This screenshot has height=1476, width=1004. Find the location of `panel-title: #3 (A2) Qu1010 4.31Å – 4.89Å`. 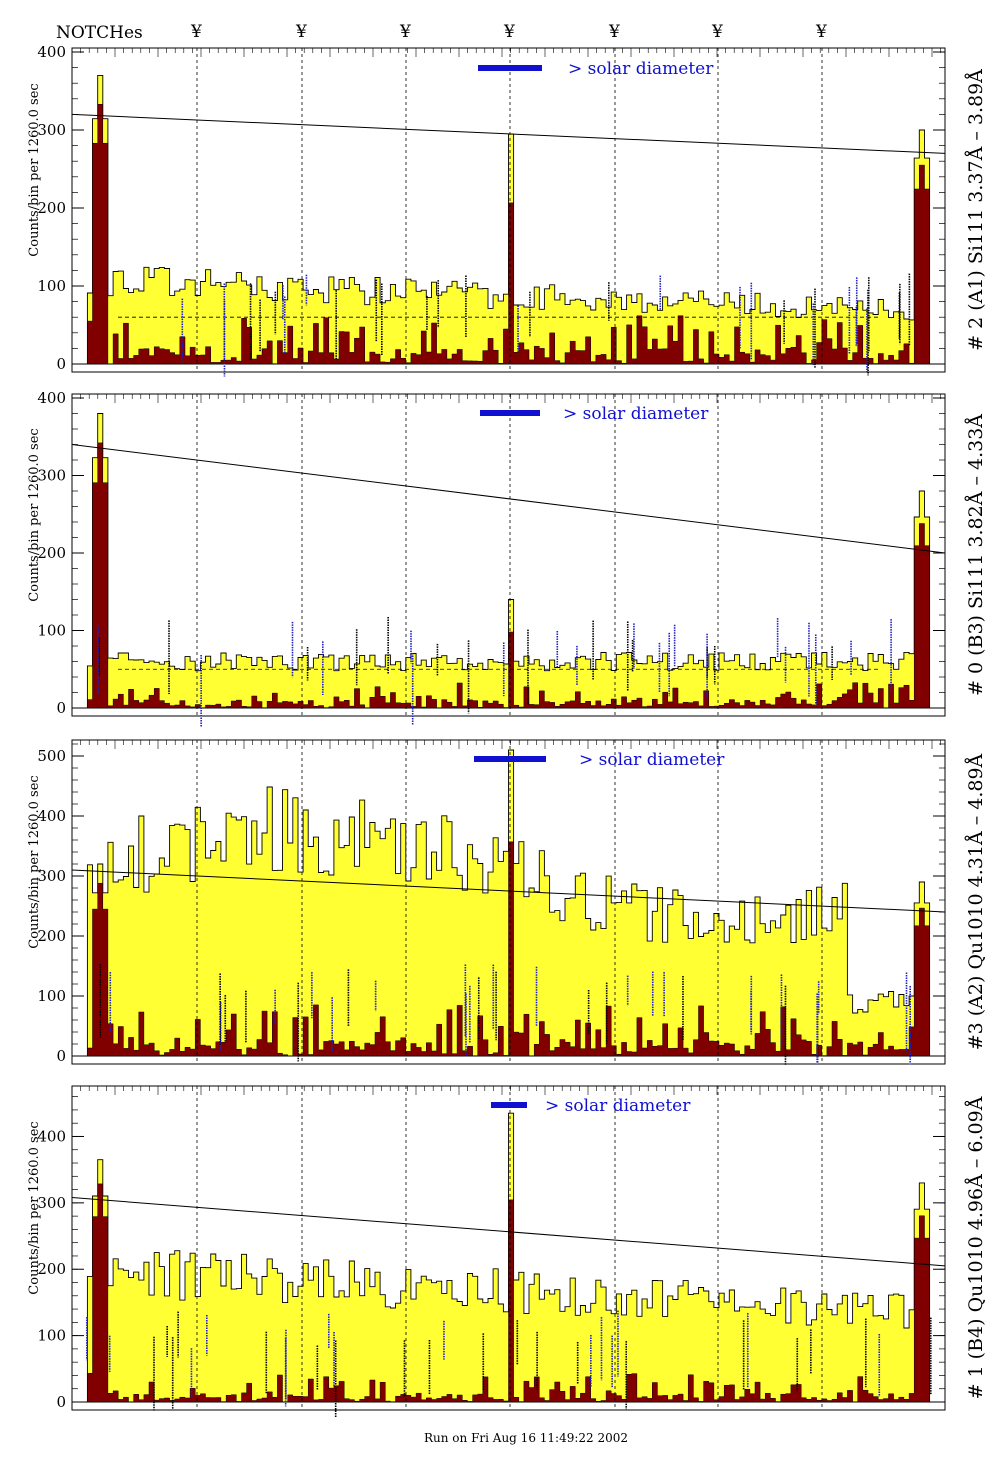

panel-title: #3 (A2) Qu1010 4.31Å – 4.89Å is located at coordinates (976, 901).